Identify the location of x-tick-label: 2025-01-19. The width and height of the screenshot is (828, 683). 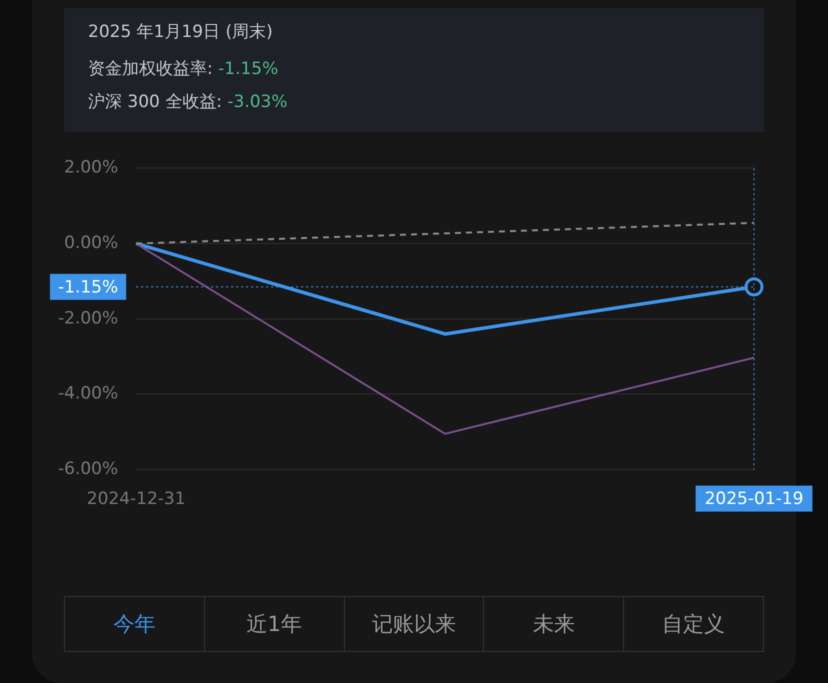
(754, 499).